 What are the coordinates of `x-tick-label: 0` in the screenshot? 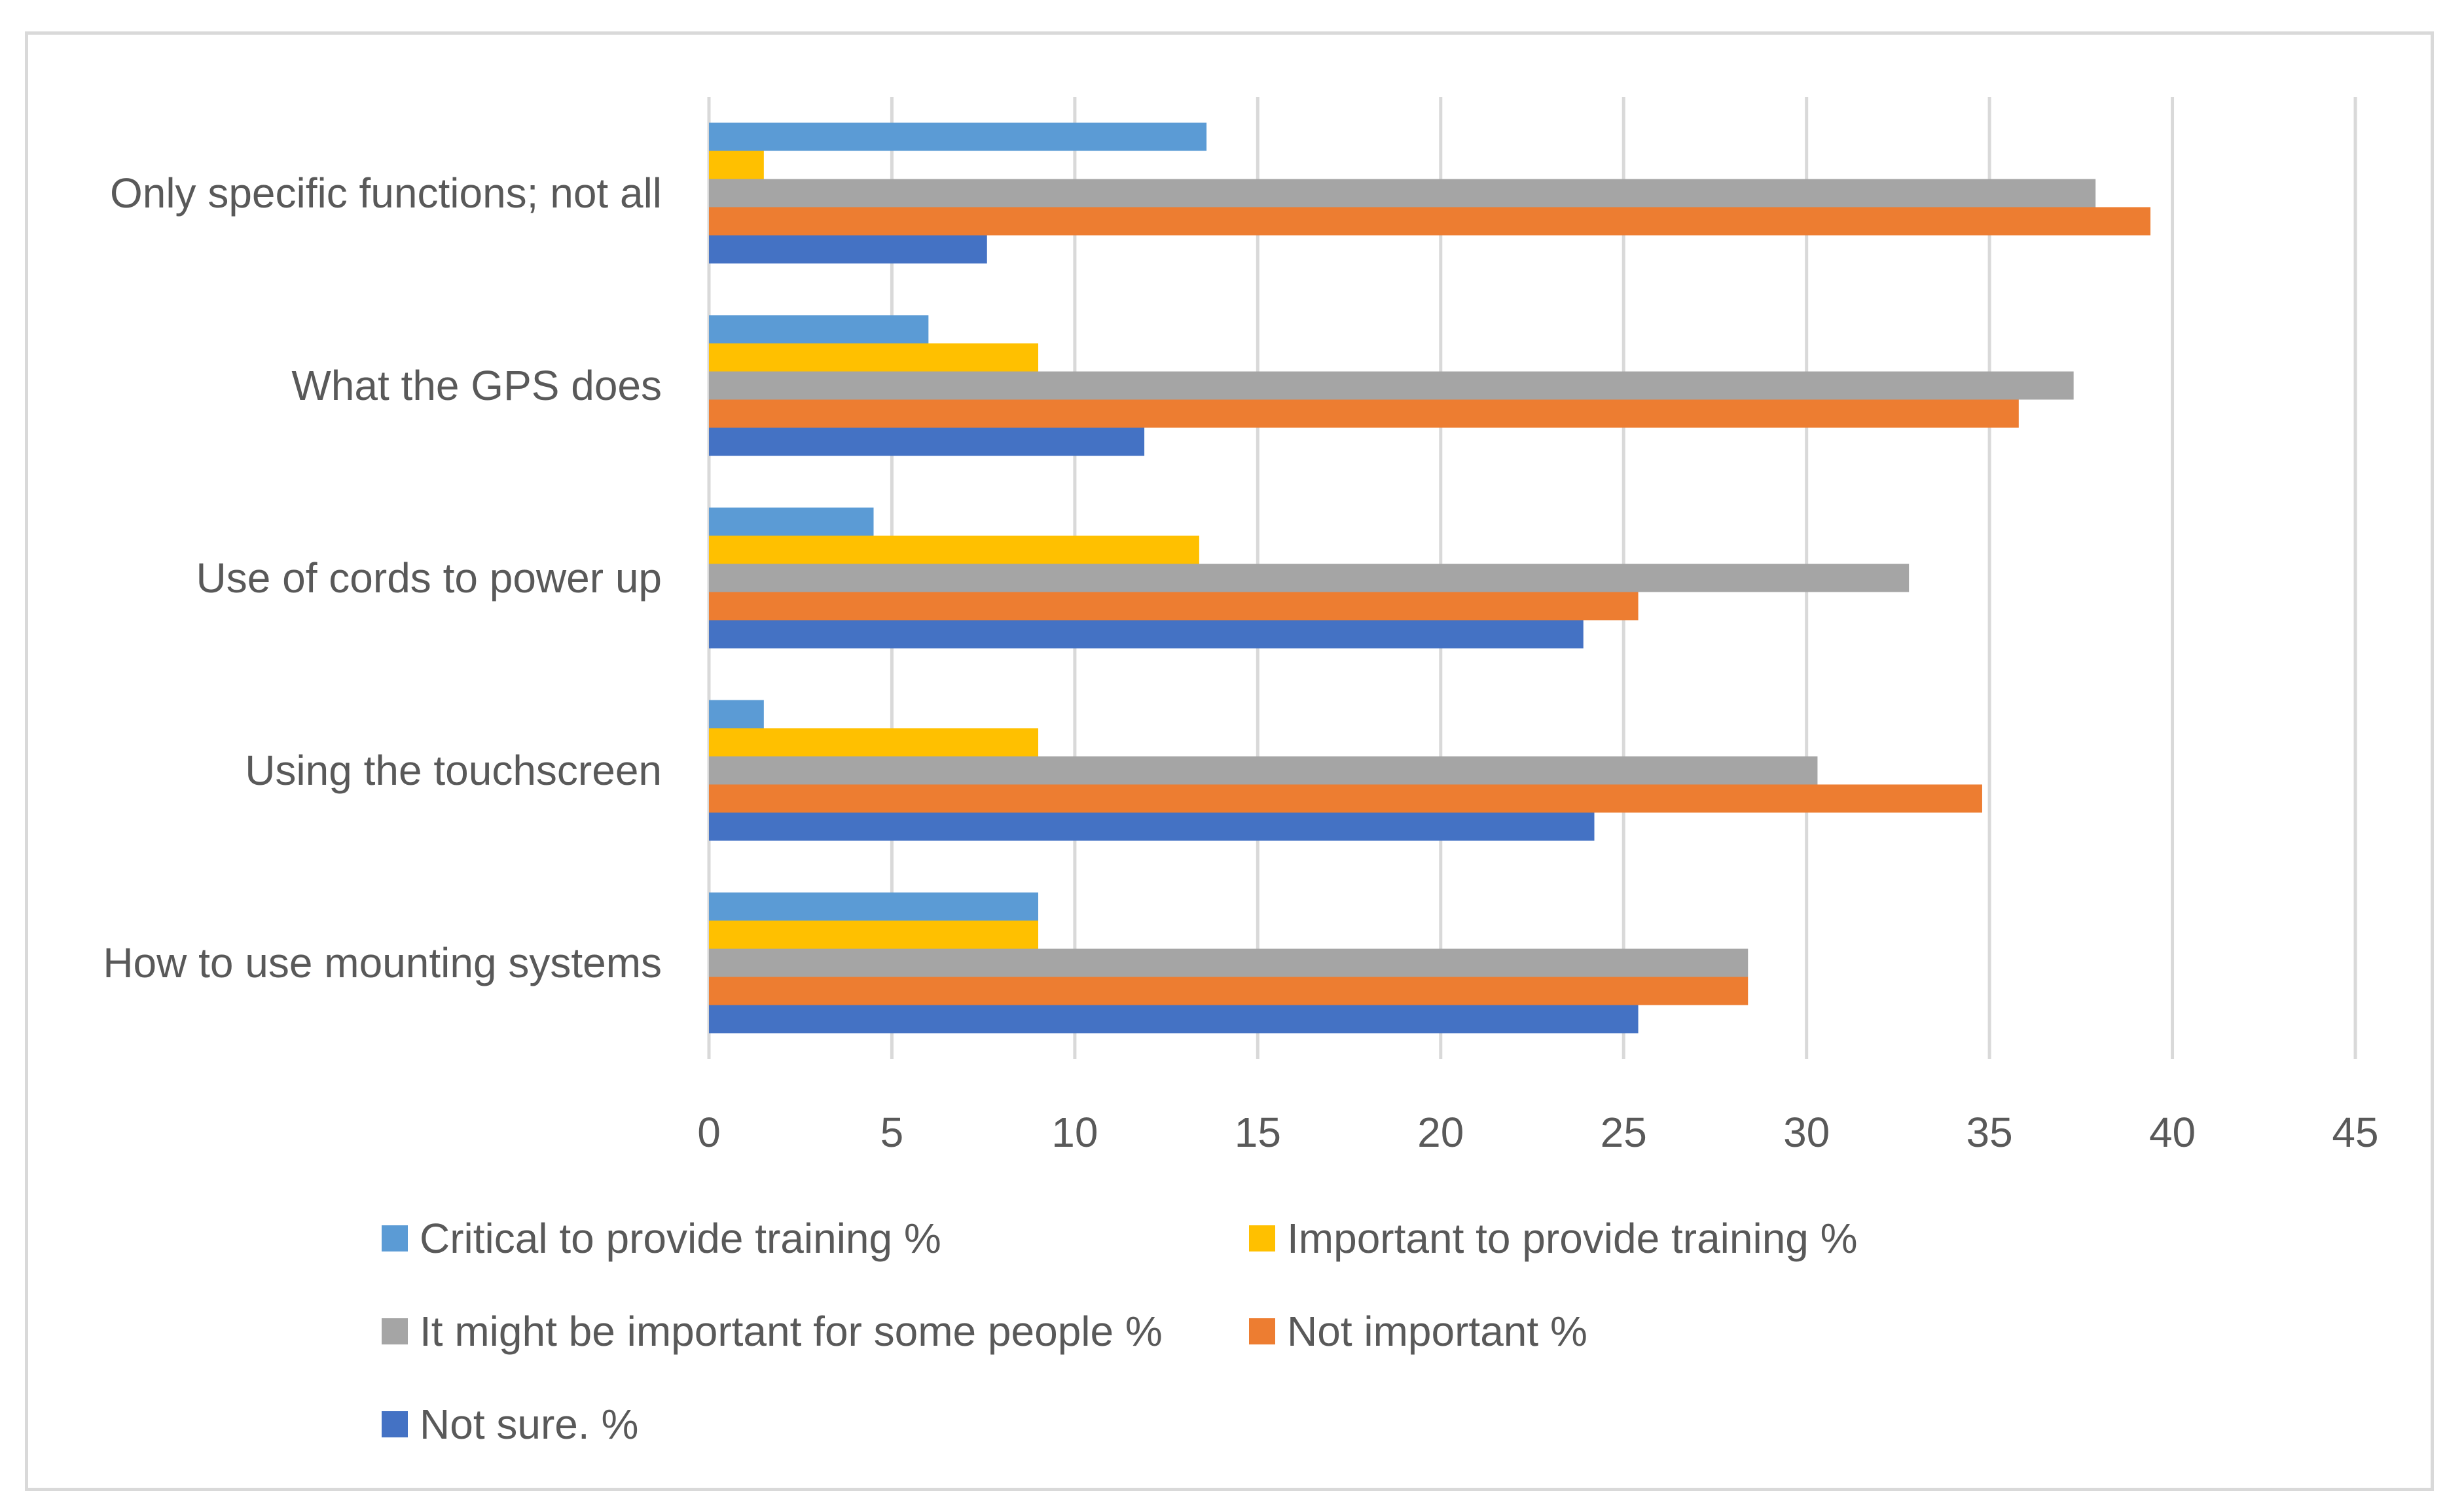 It's located at (709, 1132).